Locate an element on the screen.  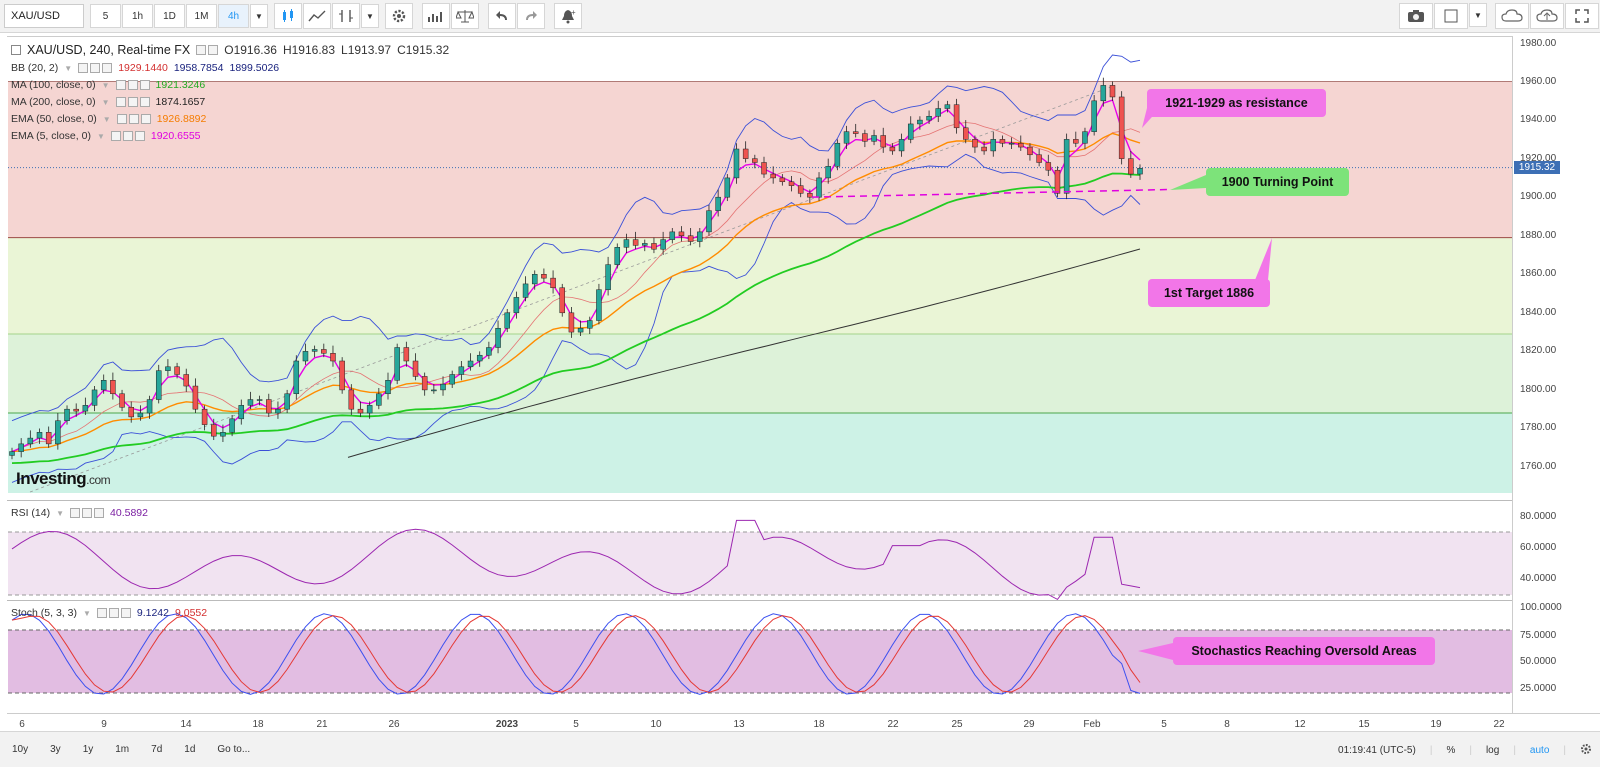
ma100-legend-controls is located at coordinates (132, 85).